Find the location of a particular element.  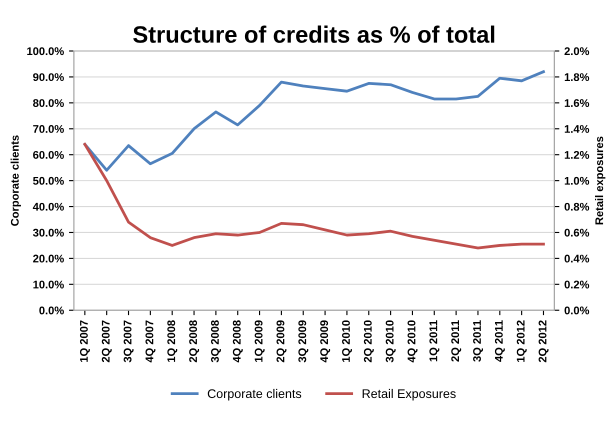

chart-title: Structure of credits as % of total is located at coordinates (313, 34).